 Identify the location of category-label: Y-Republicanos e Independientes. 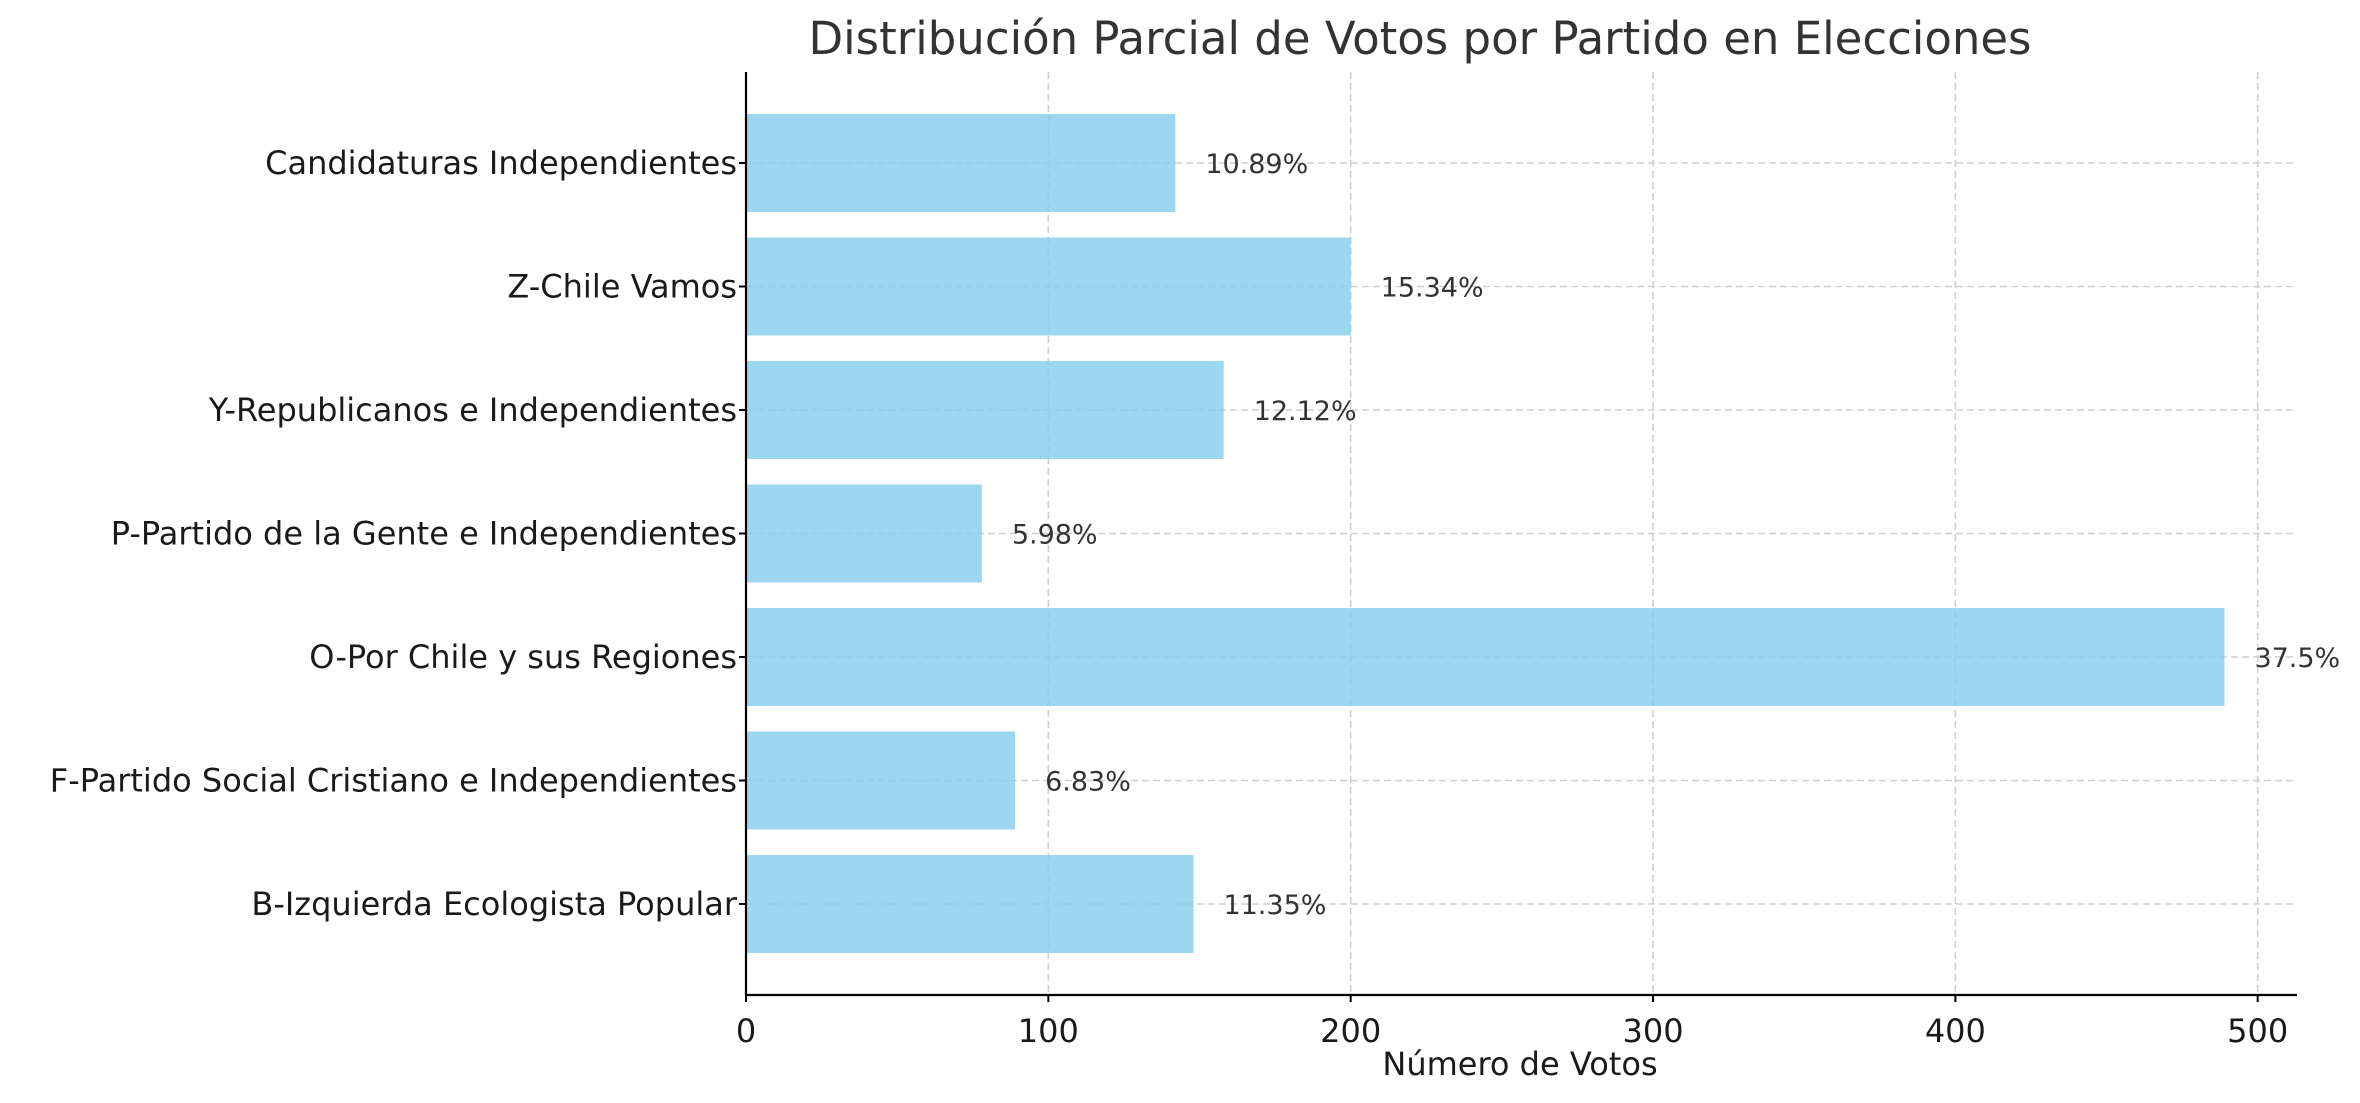
(472, 410).